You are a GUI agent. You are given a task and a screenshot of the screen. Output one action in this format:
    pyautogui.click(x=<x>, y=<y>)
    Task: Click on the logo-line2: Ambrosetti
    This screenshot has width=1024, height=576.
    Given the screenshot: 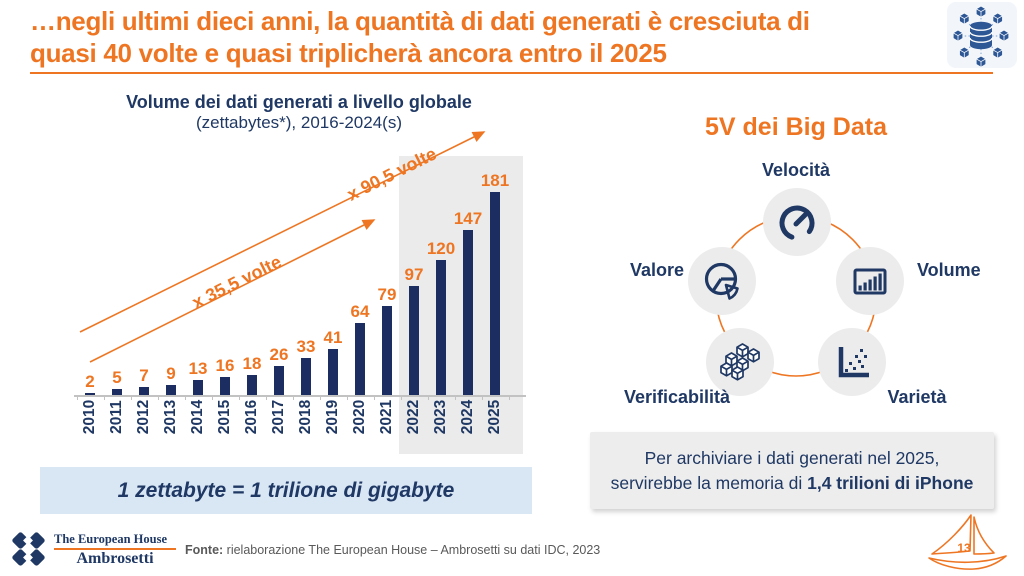 What is the action you would take?
    pyautogui.click(x=115, y=558)
    